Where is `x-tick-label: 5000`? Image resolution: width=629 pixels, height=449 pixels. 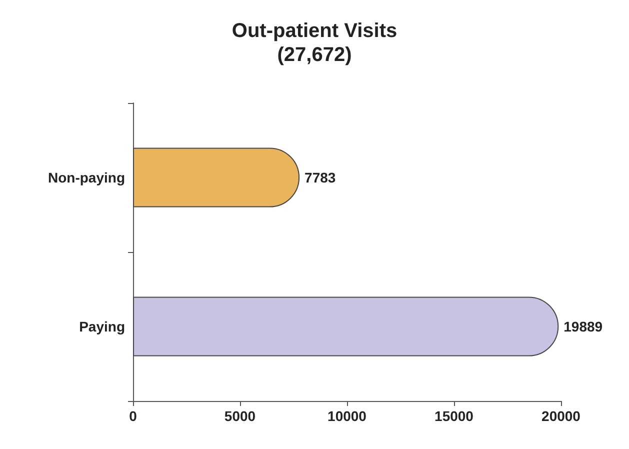 x-tick-label: 5000 is located at coordinates (240, 416).